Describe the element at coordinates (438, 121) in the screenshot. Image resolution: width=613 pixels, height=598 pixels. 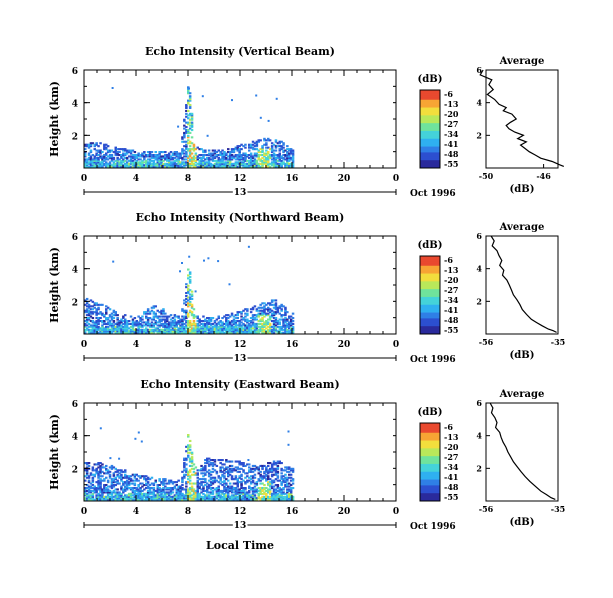
I see `colorbar: (dB)-6-13-20-27-34-41-48-55` at that location.